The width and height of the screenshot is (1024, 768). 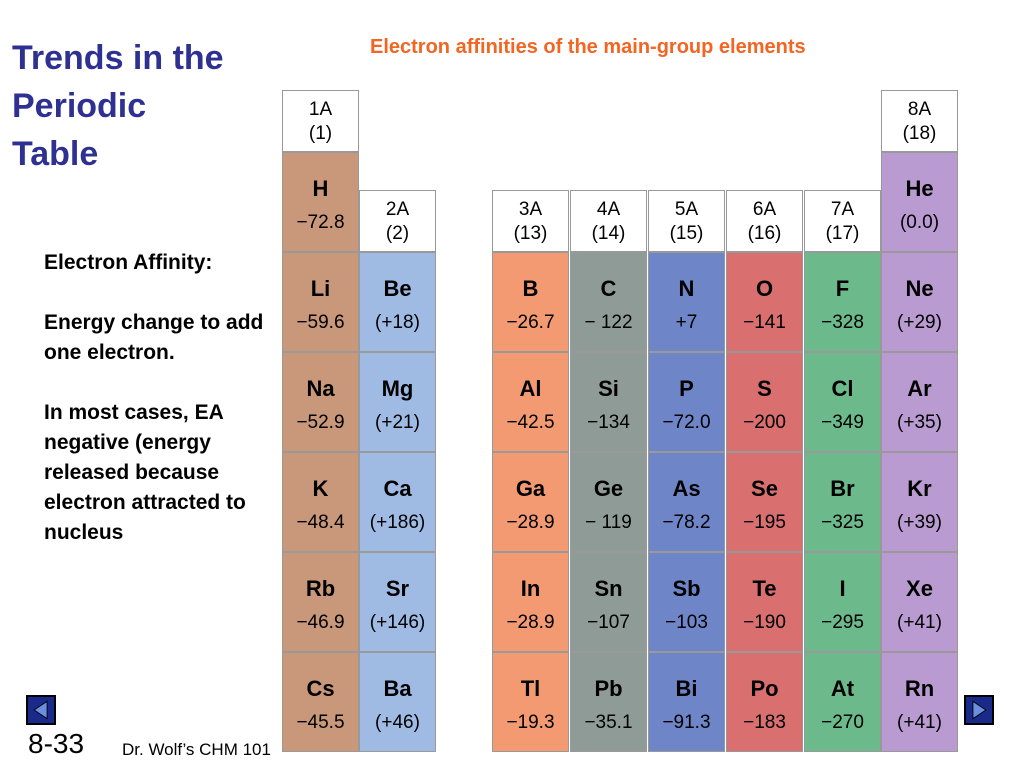 What do you see at coordinates (530, 422) in the screenshot?
I see `electron-affinity: −42.5` at bounding box center [530, 422].